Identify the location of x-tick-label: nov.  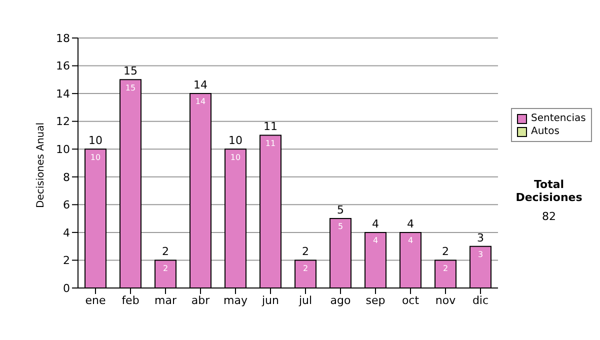
(445, 300).